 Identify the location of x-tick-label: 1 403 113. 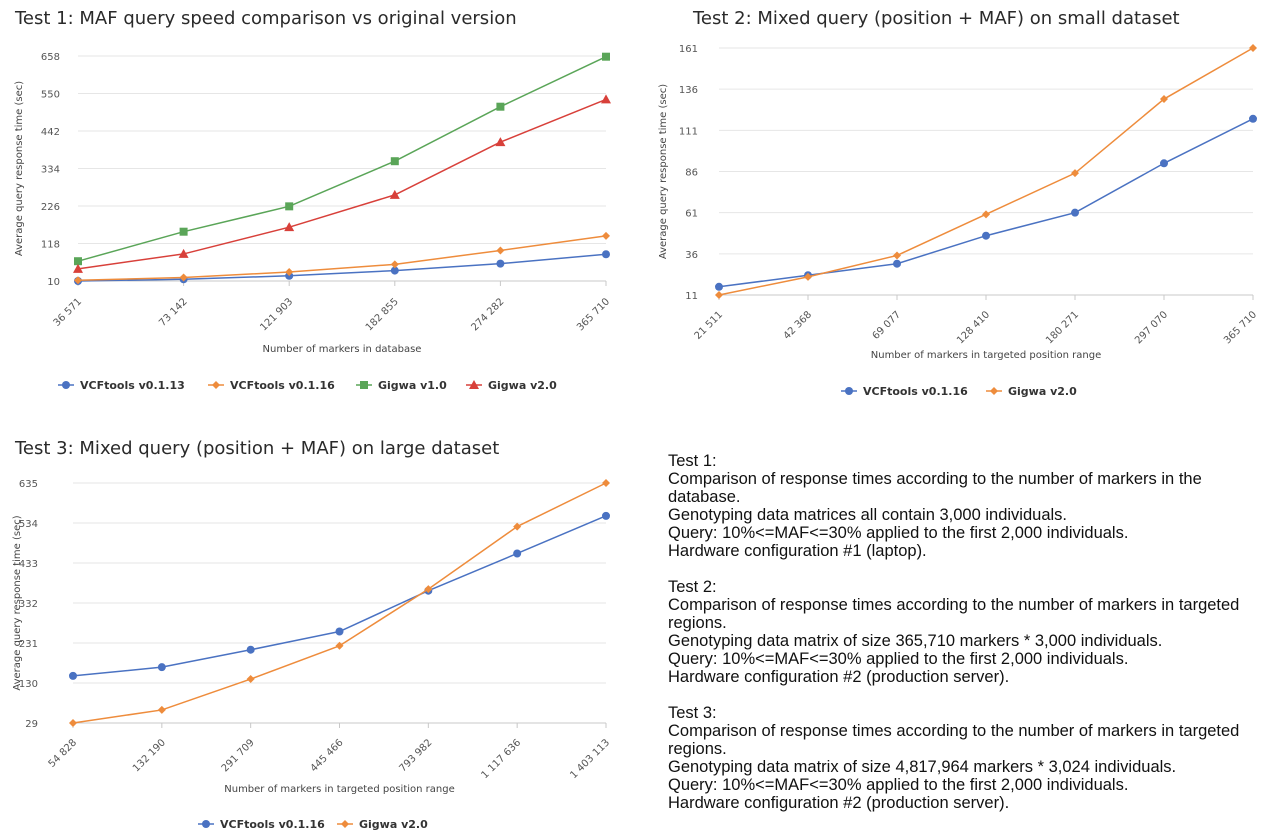
(590, 759).